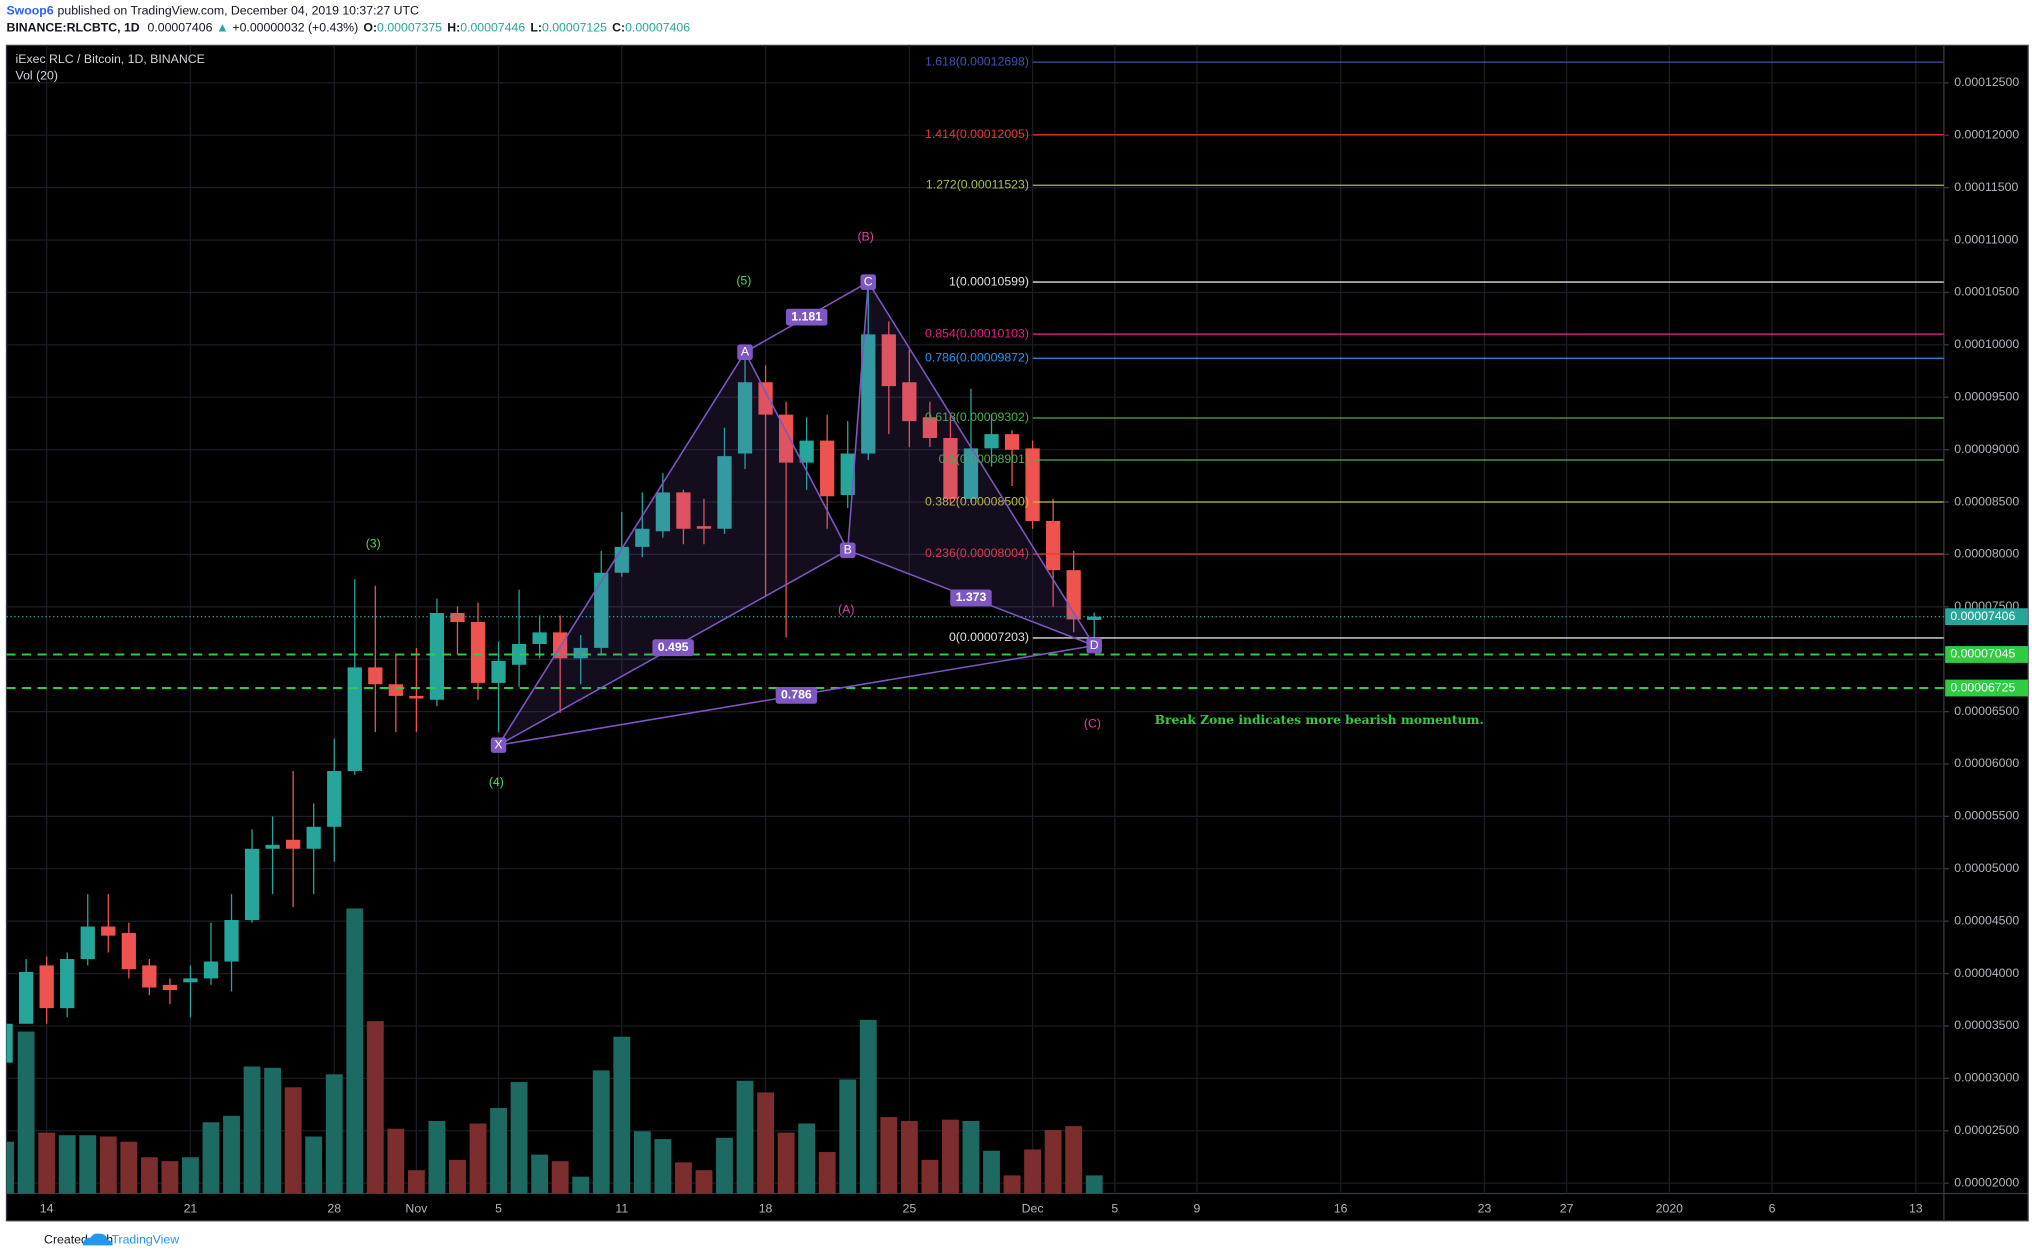 This screenshot has height=1258, width=2032. I want to click on wave-label: (4), so click(496, 782).